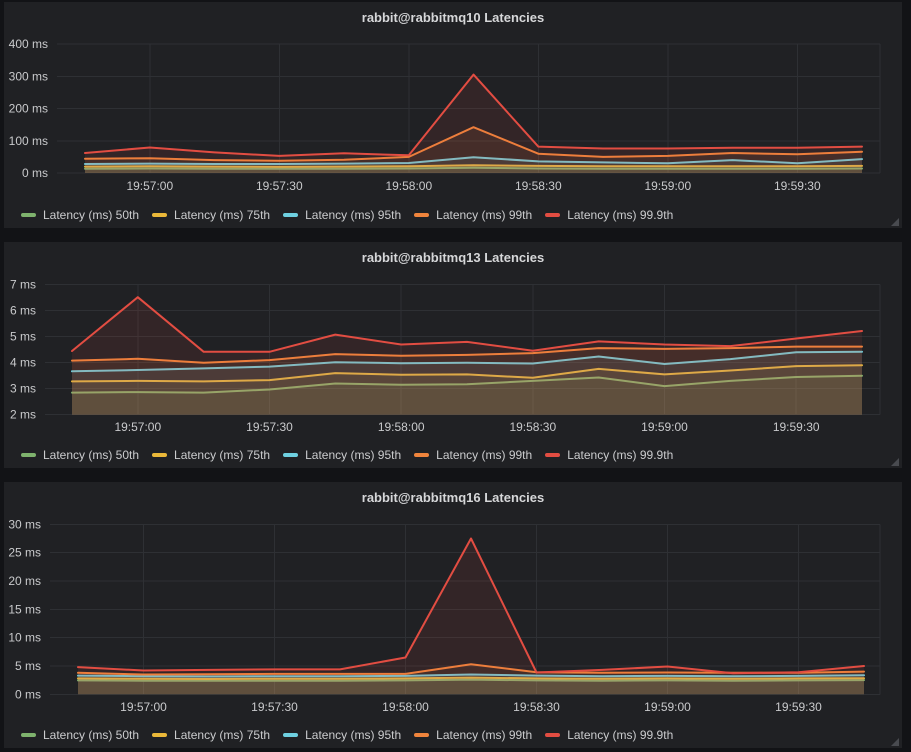  I want to click on svg-text: 2 ms, so click(23, 415).